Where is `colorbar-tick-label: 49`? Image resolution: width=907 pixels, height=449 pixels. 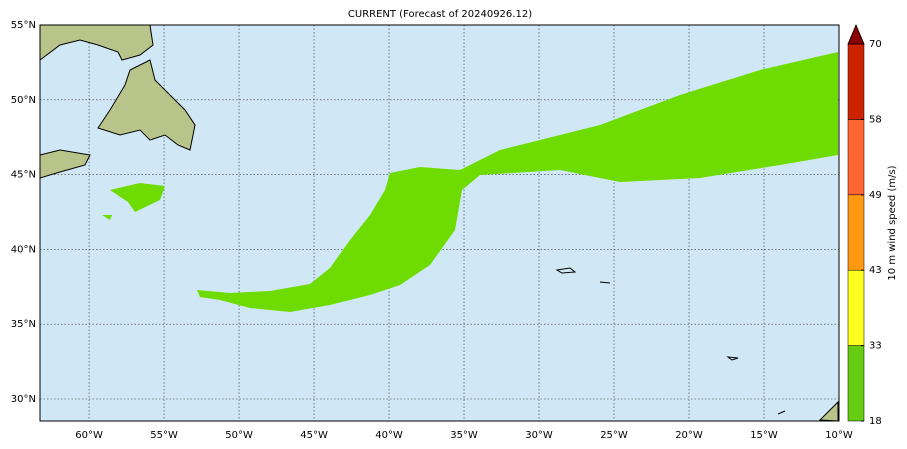
colorbar-tick-label: 49 is located at coordinates (875, 195).